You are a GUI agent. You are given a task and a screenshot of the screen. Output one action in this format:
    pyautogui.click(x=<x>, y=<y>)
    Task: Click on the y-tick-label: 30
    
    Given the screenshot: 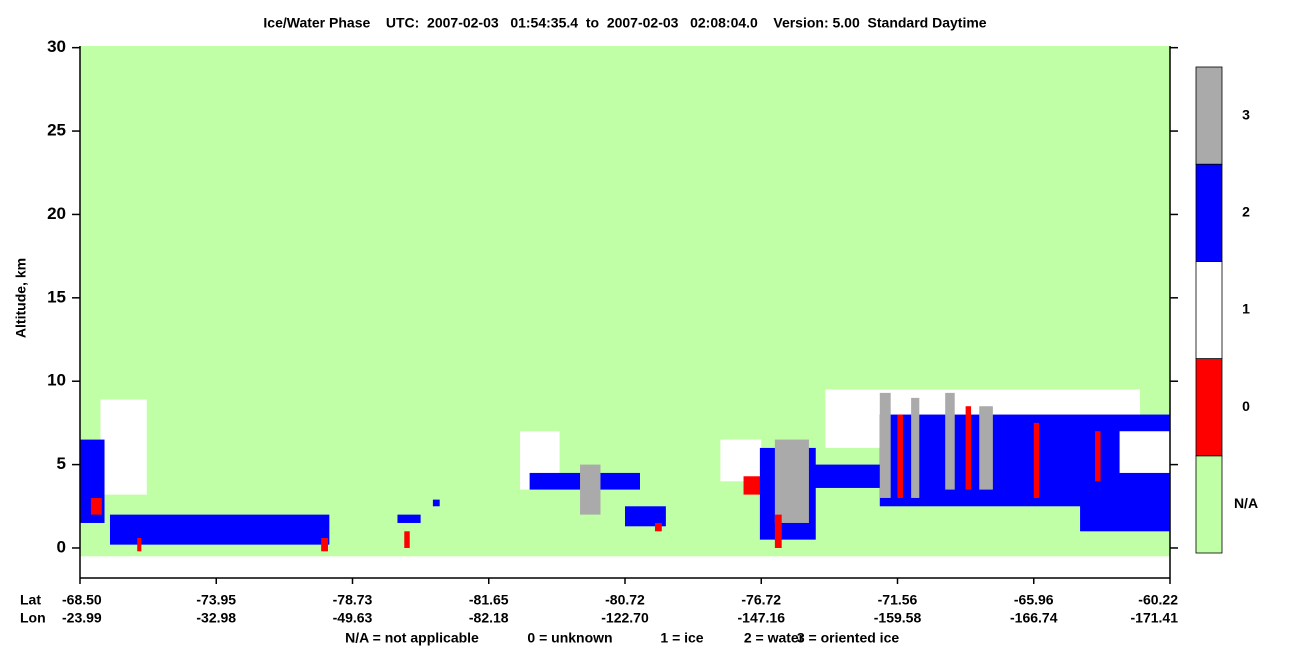 What is the action you would take?
    pyautogui.click(x=56, y=46)
    